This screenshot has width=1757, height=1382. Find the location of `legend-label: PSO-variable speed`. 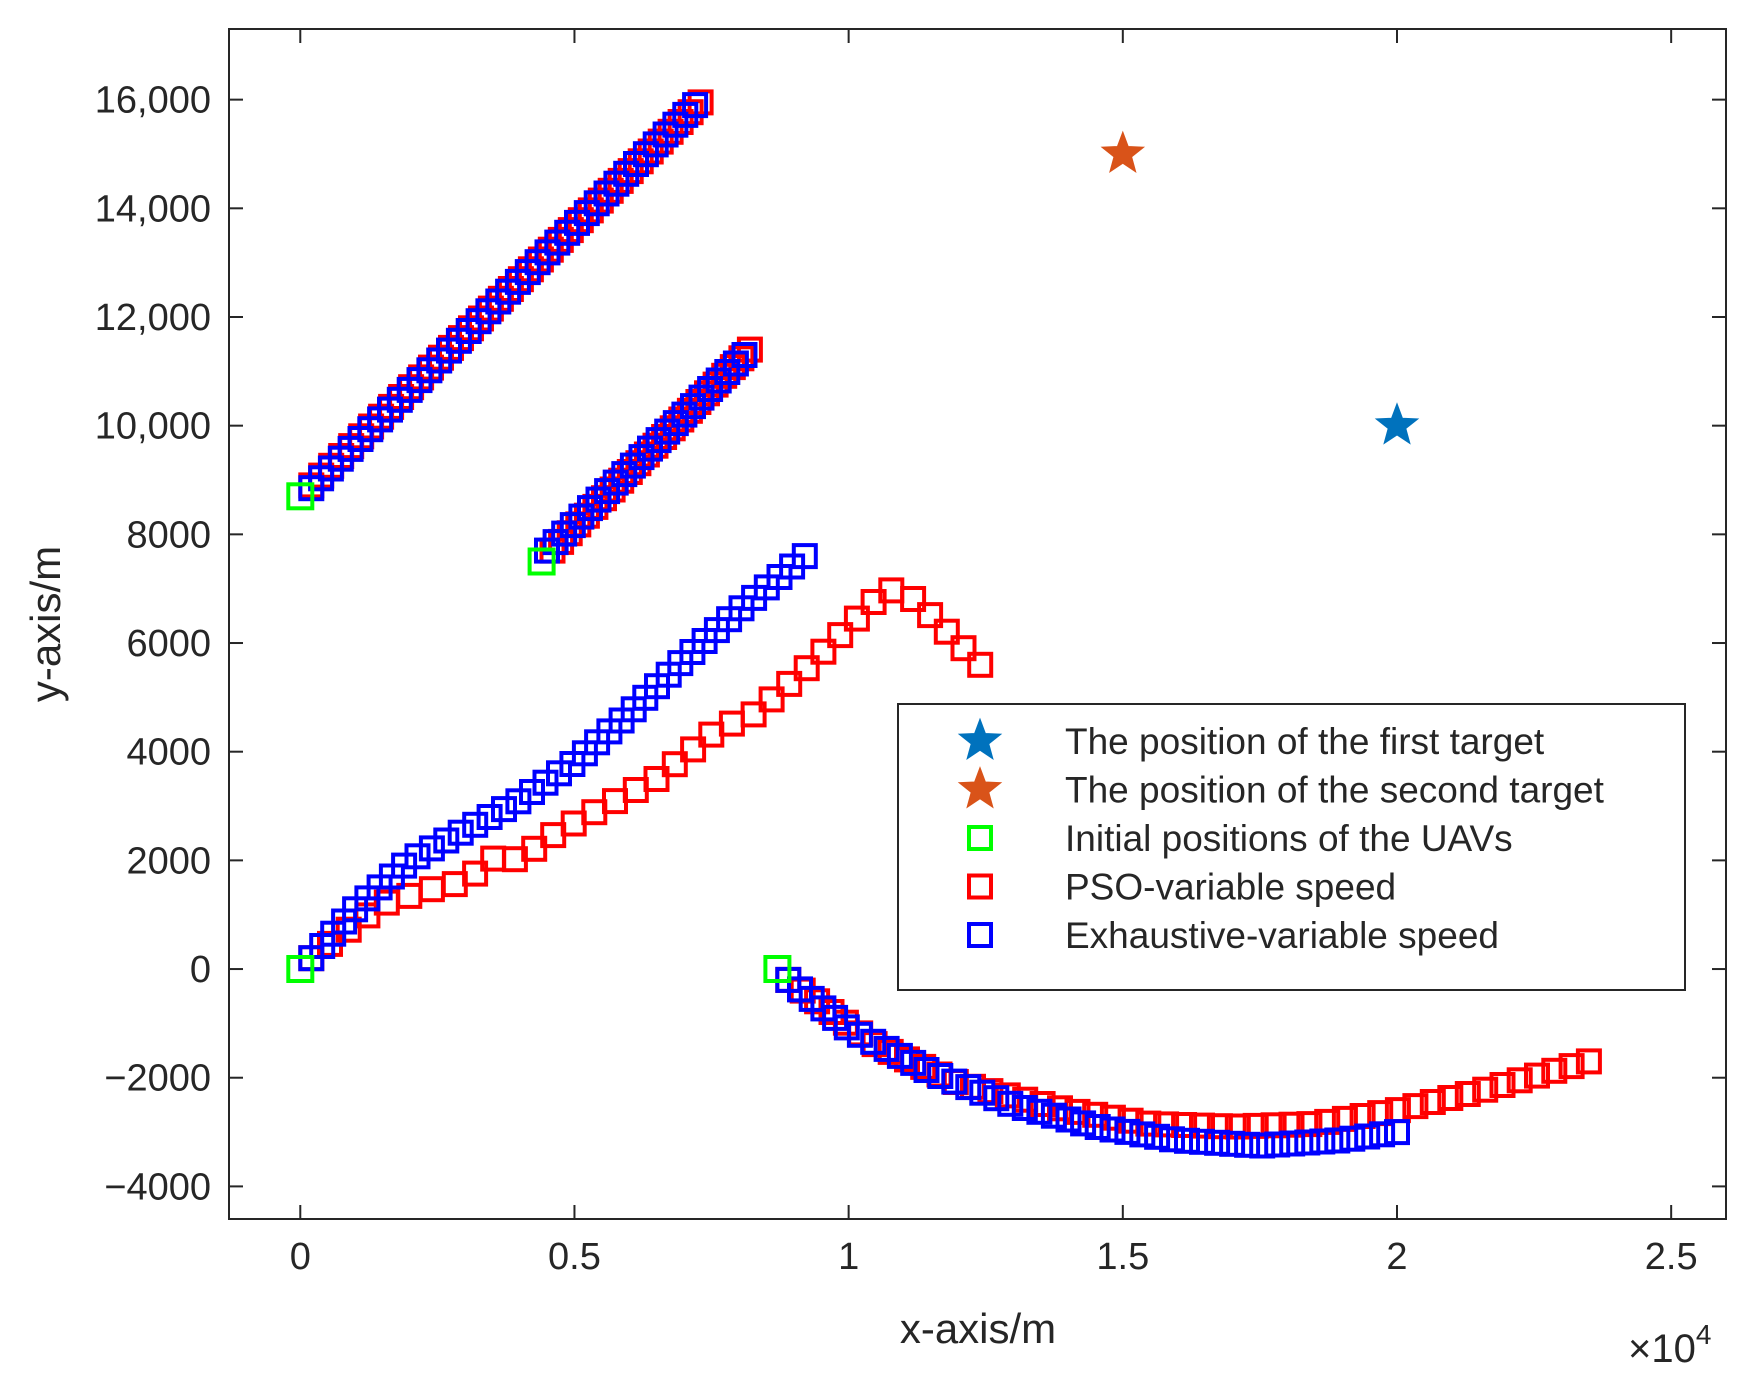

legend-label: PSO-variable speed is located at coordinates (1230, 887).